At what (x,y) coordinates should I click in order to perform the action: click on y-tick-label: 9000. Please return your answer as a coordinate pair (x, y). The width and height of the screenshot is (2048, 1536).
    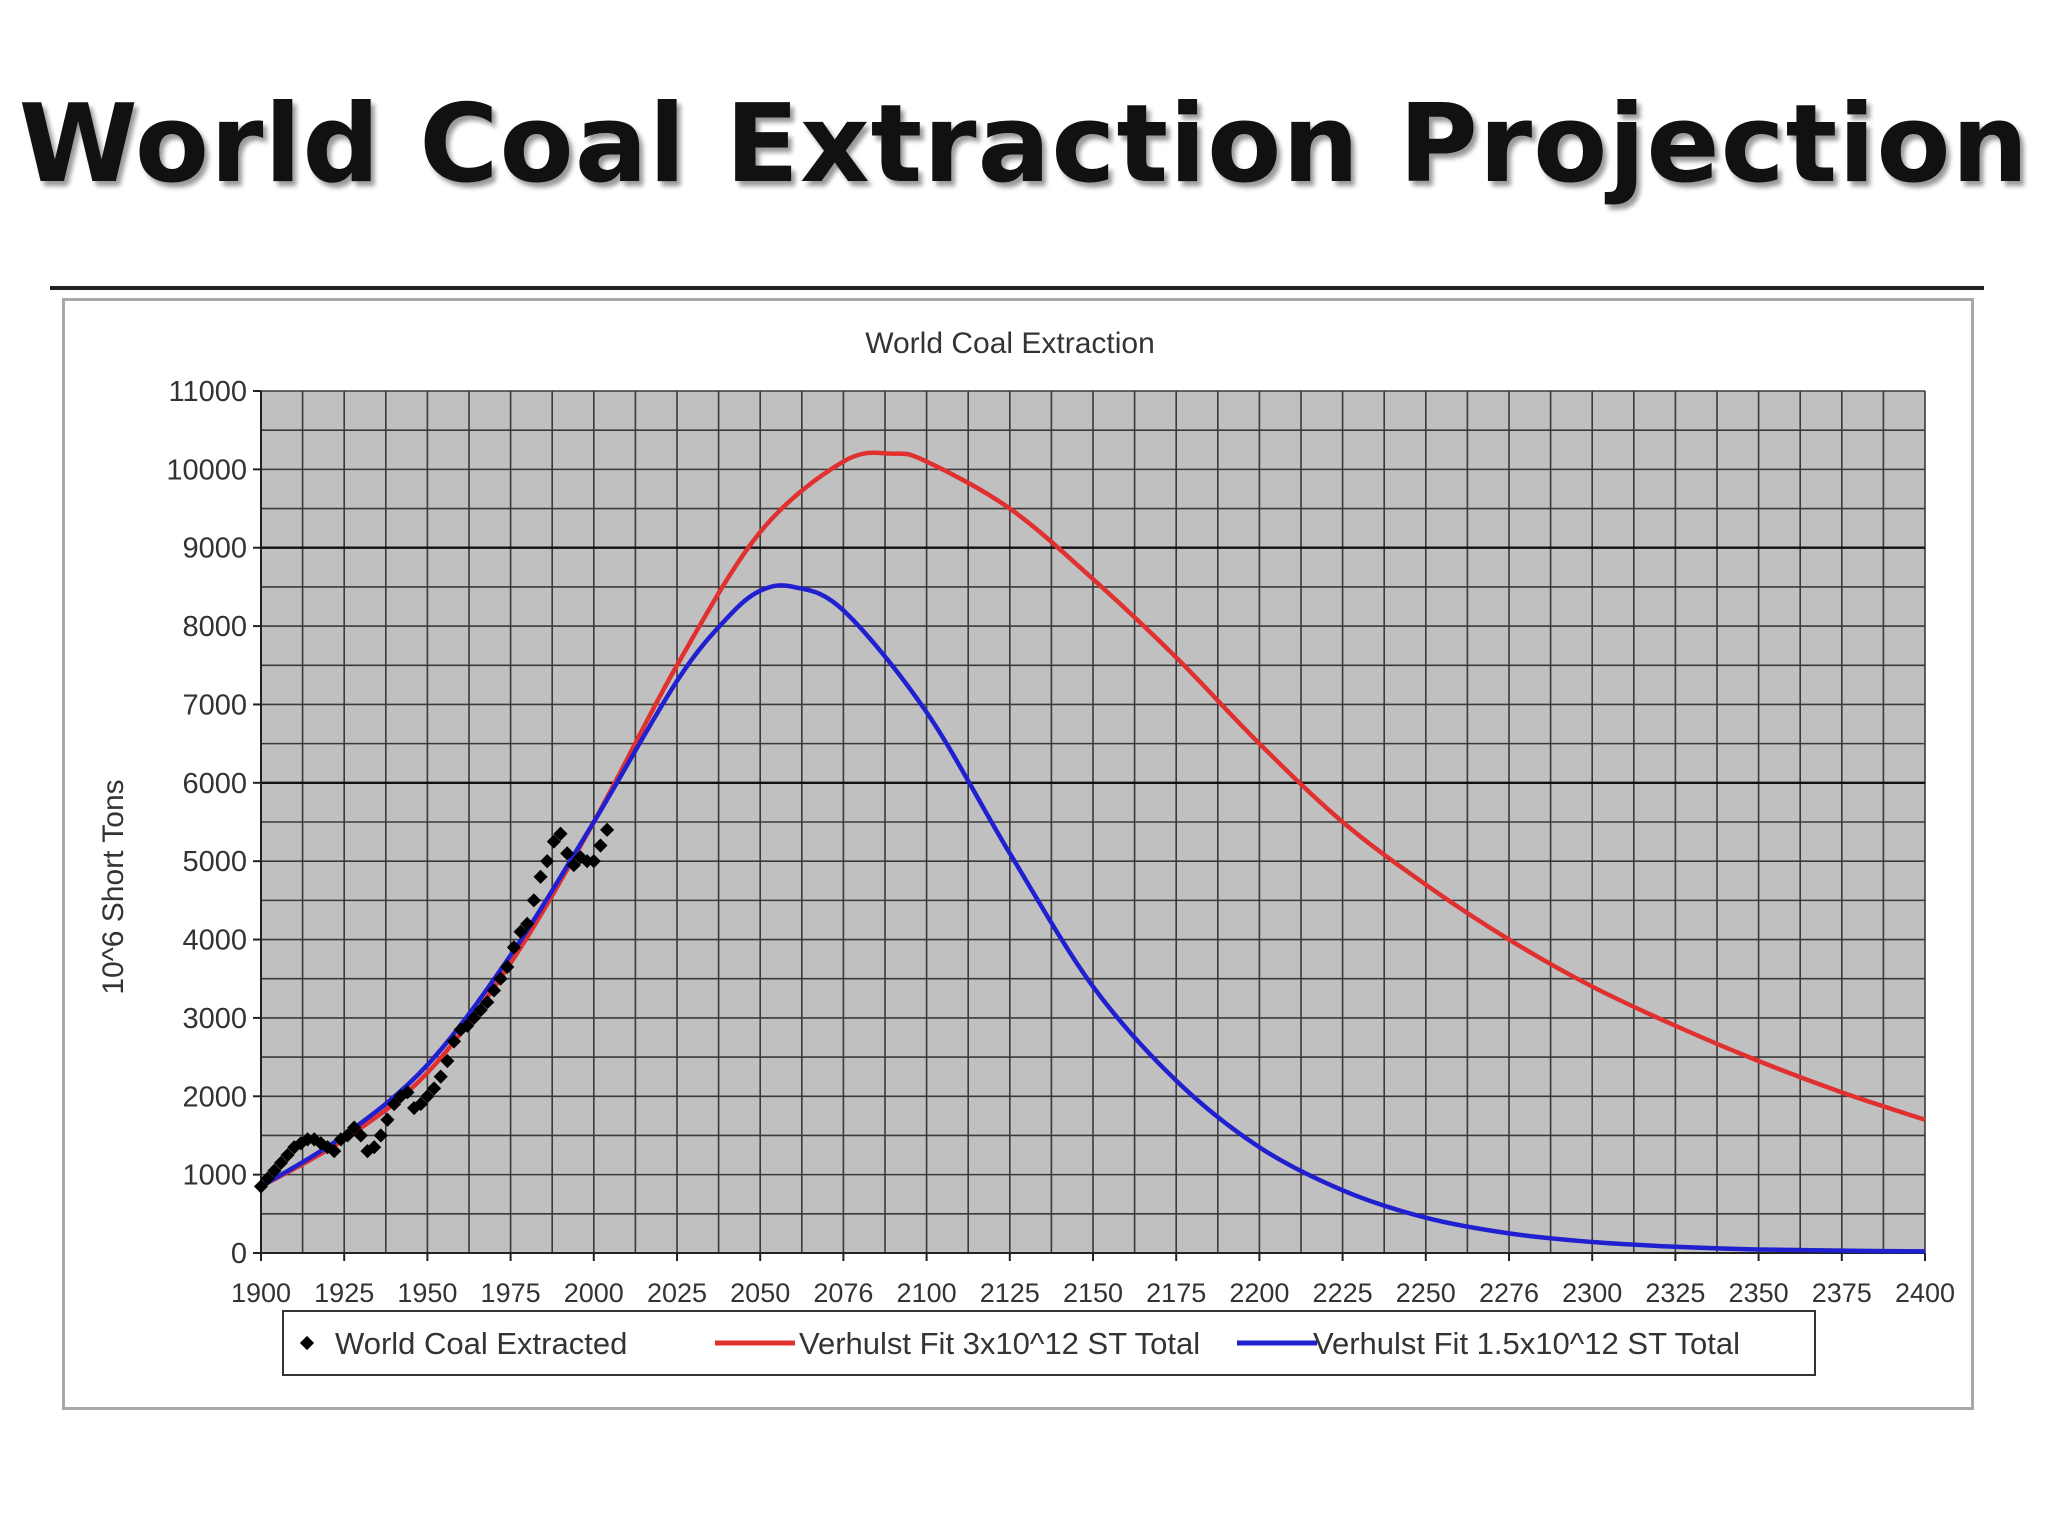
    Looking at the image, I should click on (214, 549).